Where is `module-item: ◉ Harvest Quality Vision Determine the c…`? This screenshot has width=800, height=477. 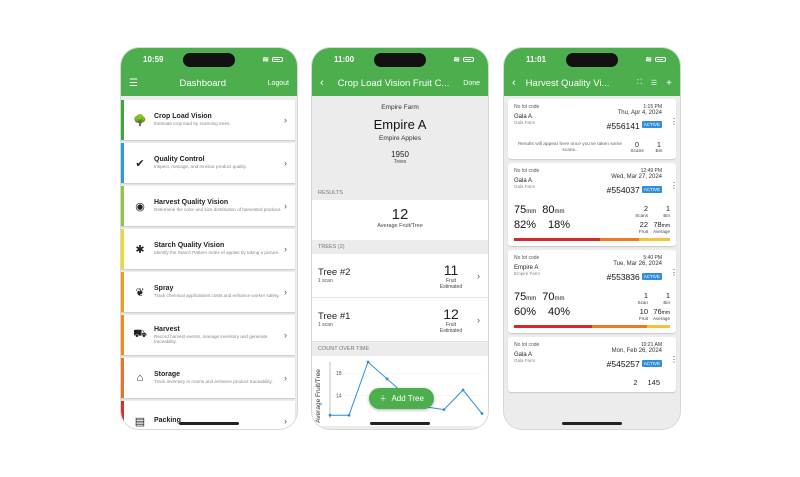 module-item: ◉ Harvest Quality Vision Determine the c… is located at coordinates (208, 206).